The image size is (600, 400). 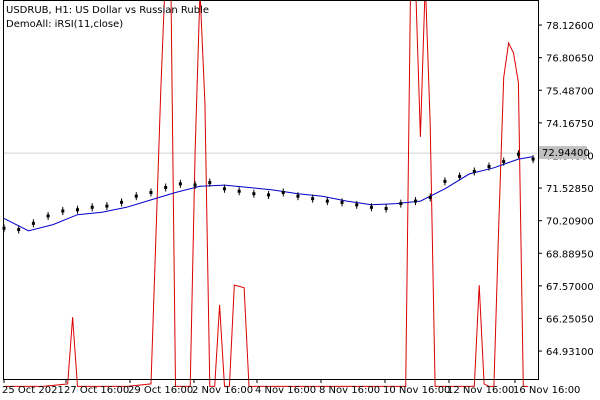 I want to click on y-tick-label: 74.16750, so click(x=570, y=124).